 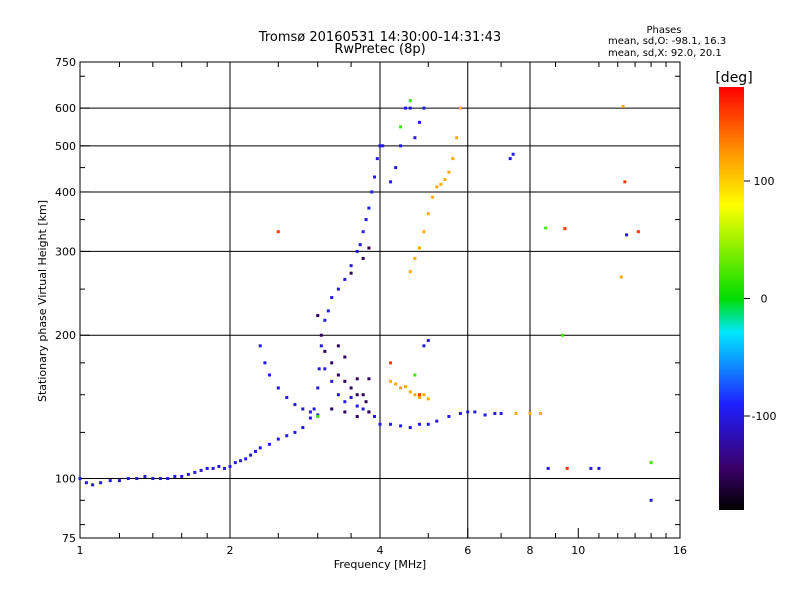 I want to click on y-tick-label: 500, so click(x=65, y=146).